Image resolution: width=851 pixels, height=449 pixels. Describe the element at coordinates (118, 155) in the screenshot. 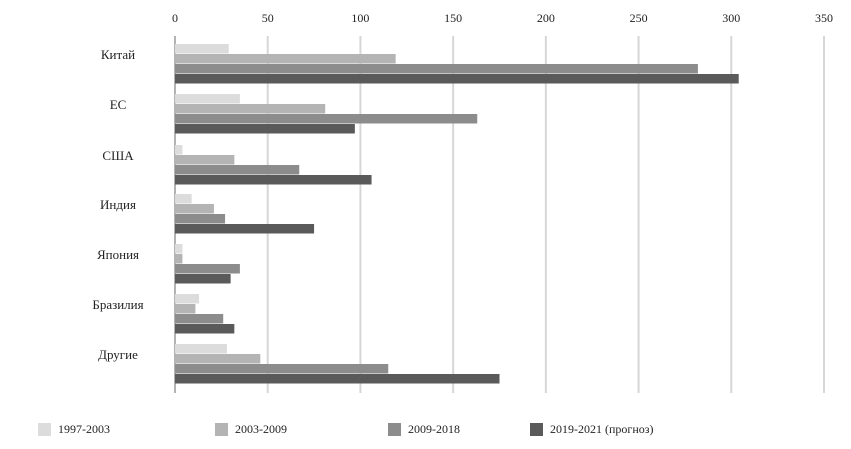

I see `category-label: США` at that location.